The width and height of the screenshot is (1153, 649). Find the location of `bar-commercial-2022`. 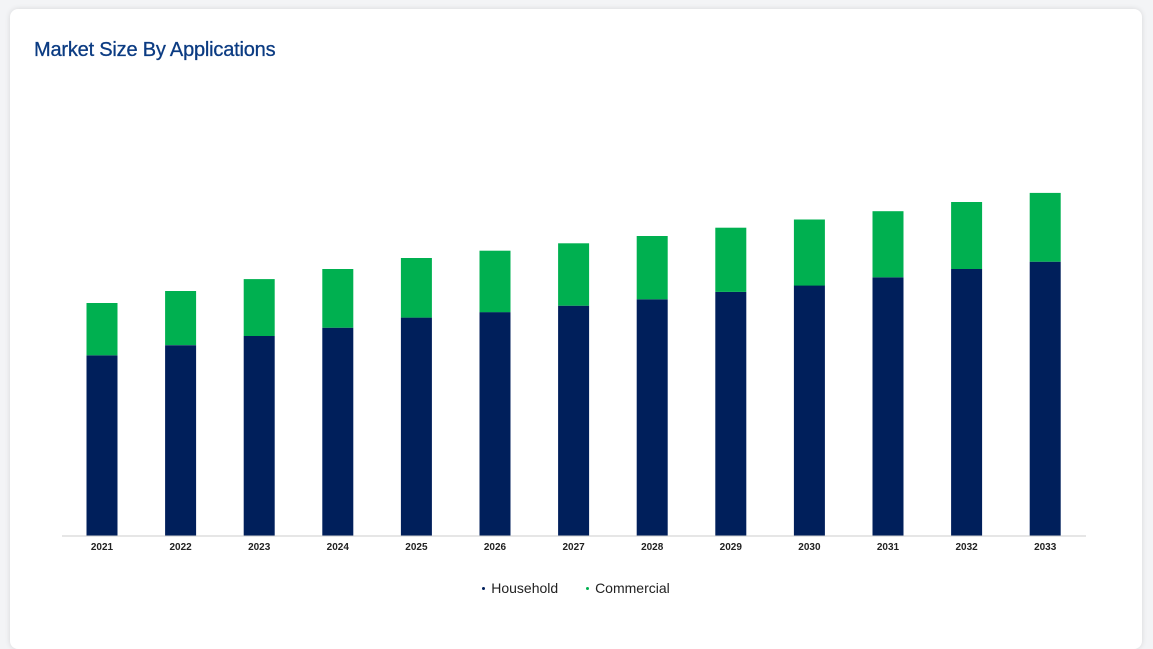

bar-commercial-2022 is located at coordinates (181, 318).